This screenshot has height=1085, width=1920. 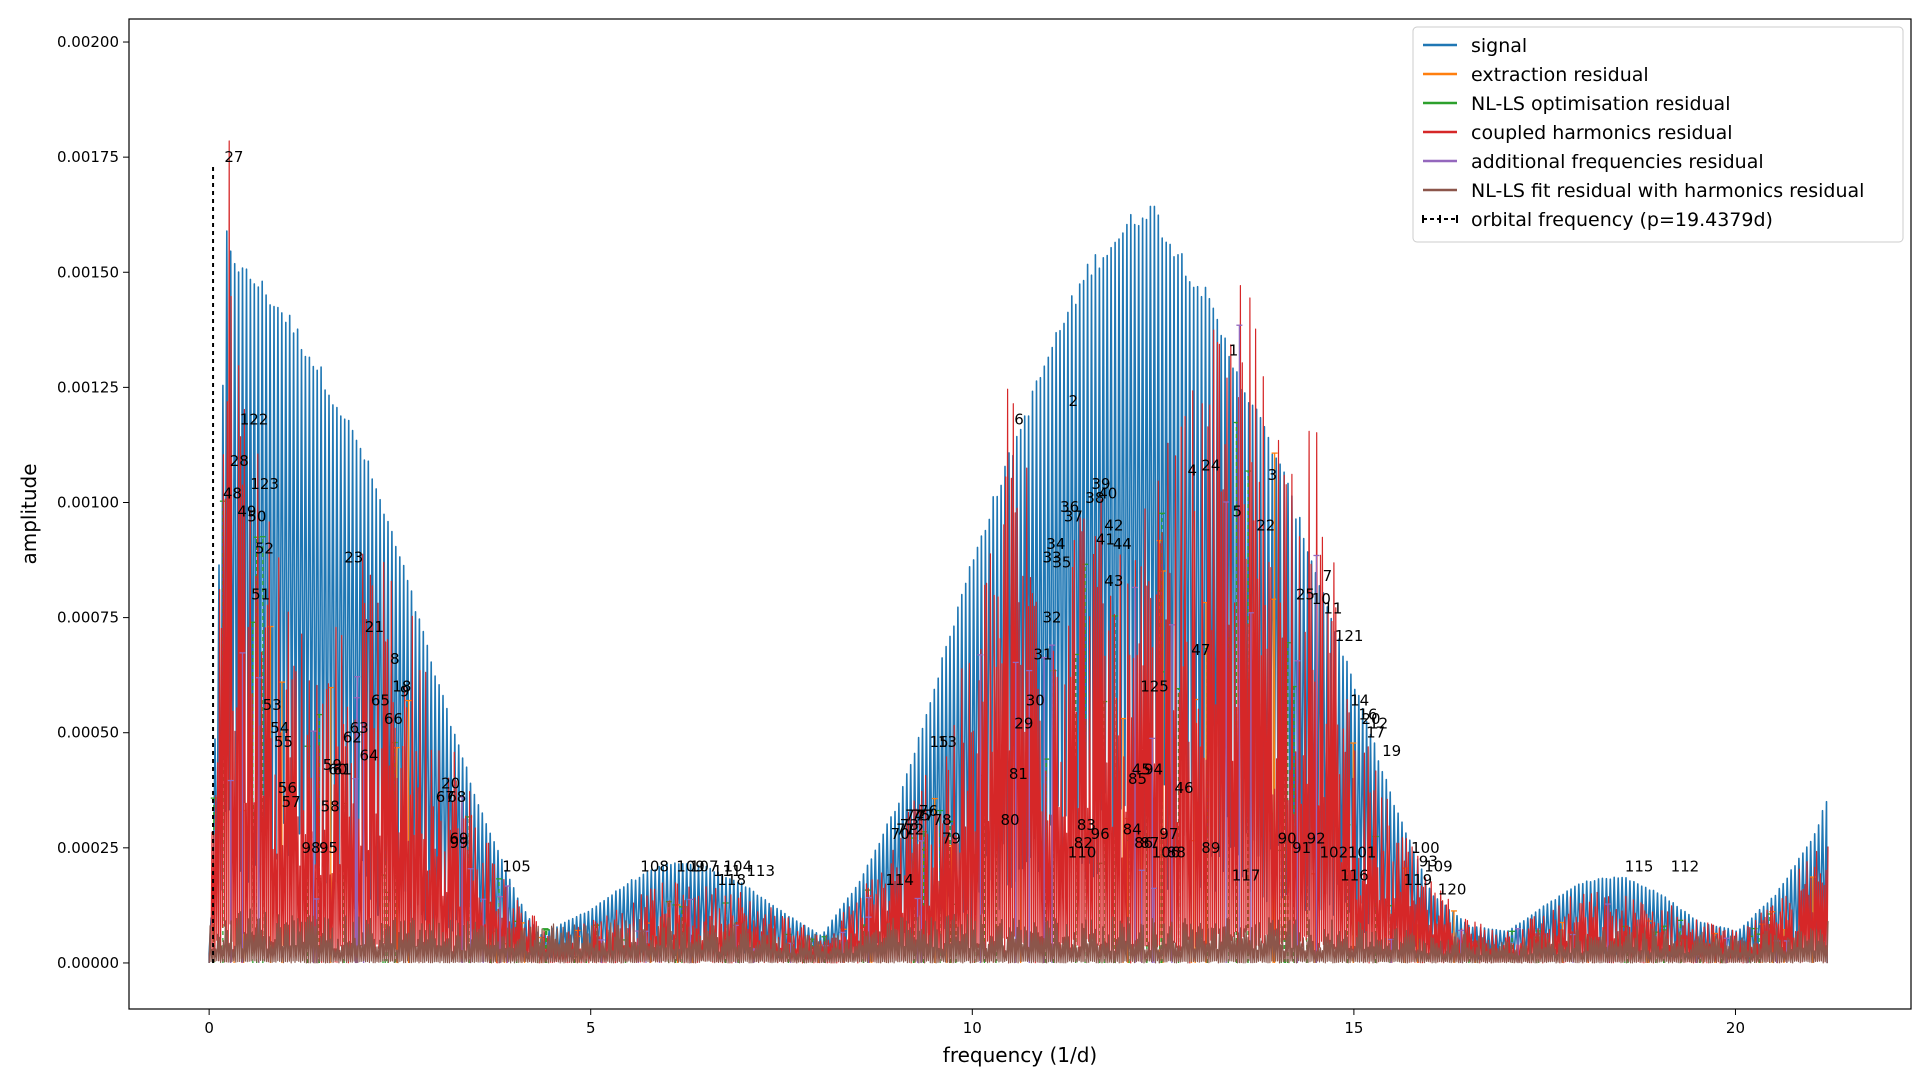 I want to click on annotation-label: 92, so click(x=1316, y=839).